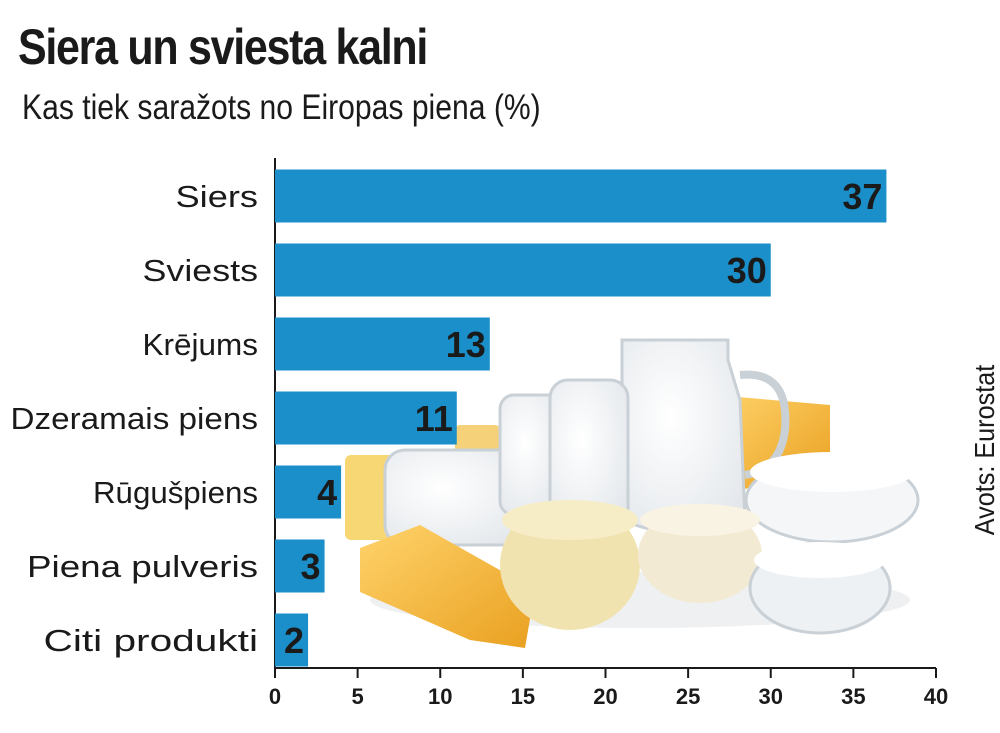  What do you see at coordinates (605, 696) in the screenshot?
I see `x-tick-label: 20` at bounding box center [605, 696].